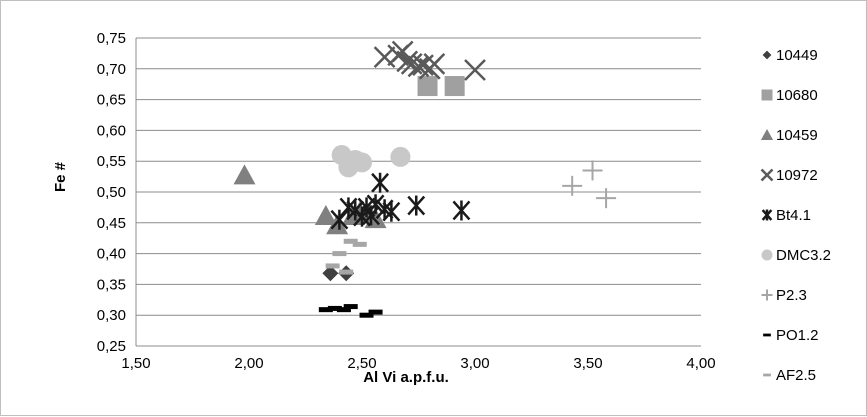 The height and width of the screenshot is (417, 867). I want to click on legend-label: 10972, so click(797, 175).